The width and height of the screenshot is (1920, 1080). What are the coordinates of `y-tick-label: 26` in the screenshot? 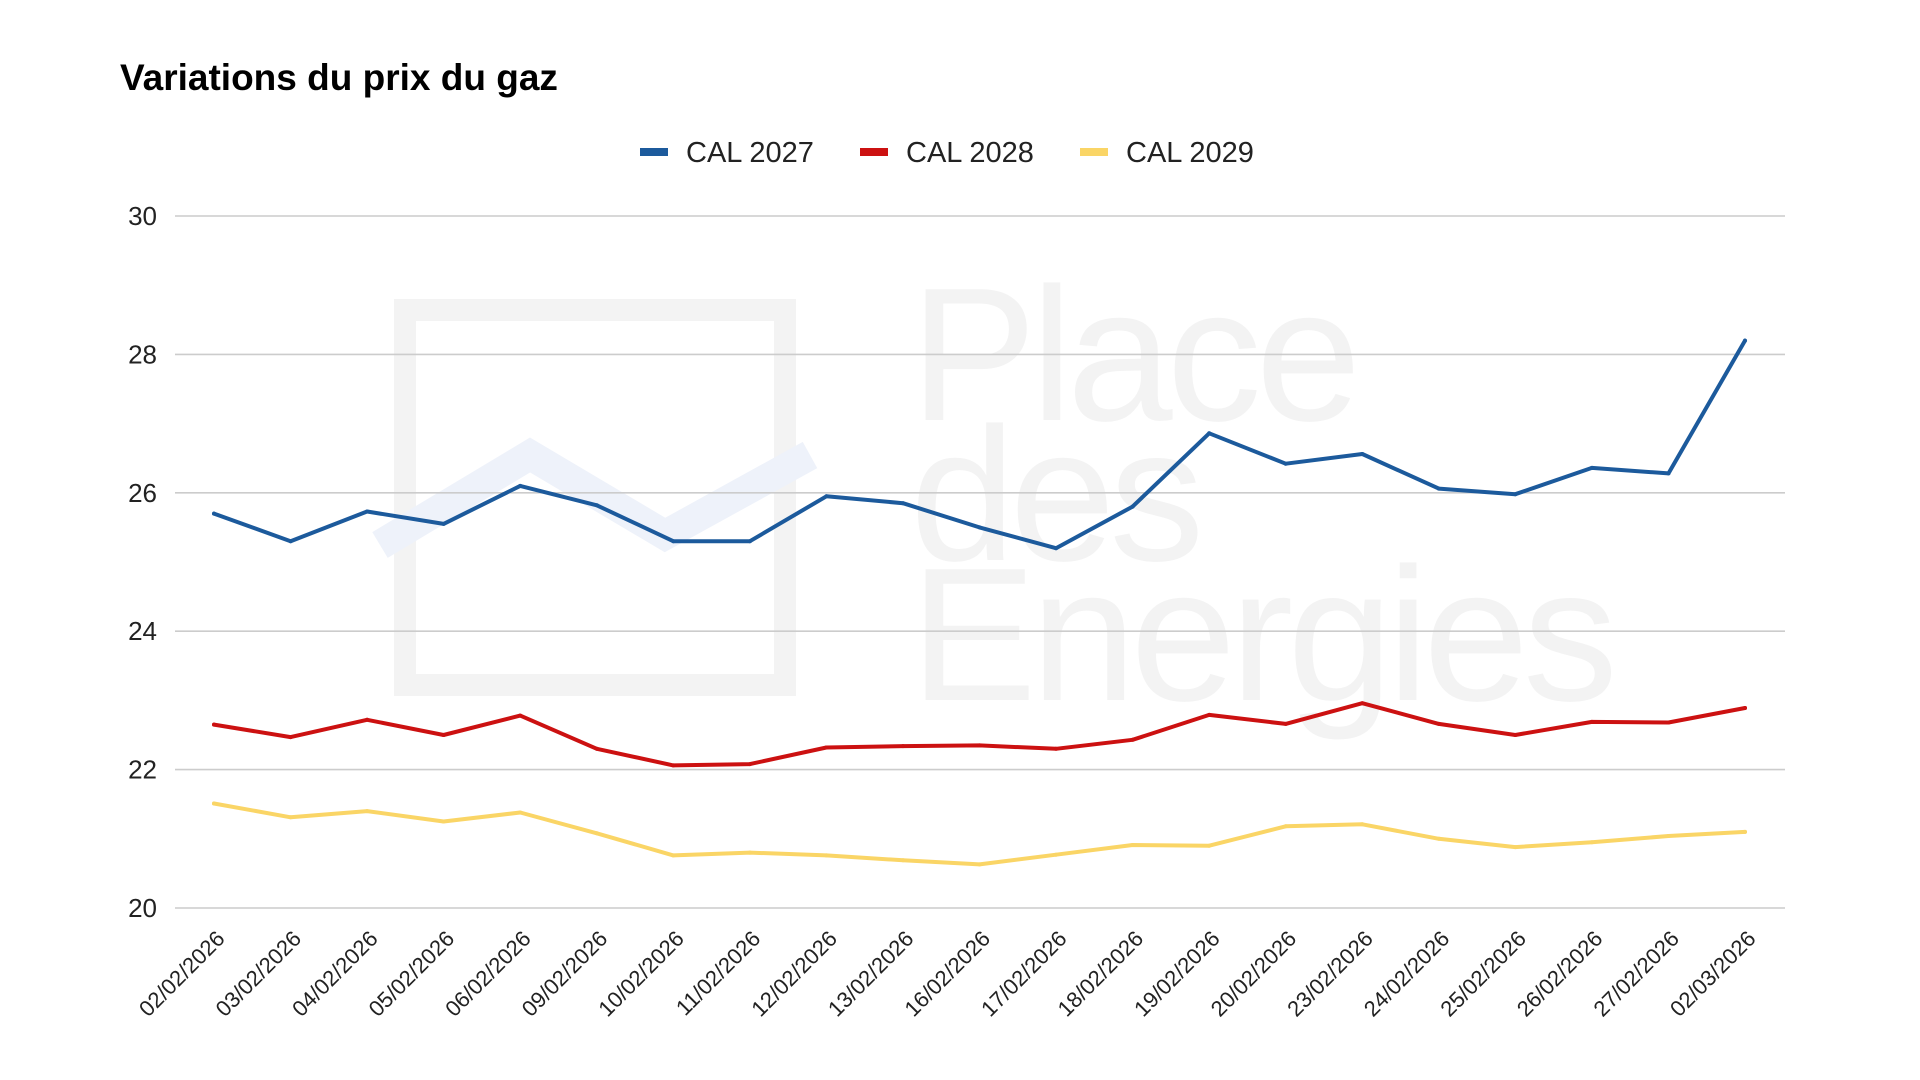 It's located at (142, 493).